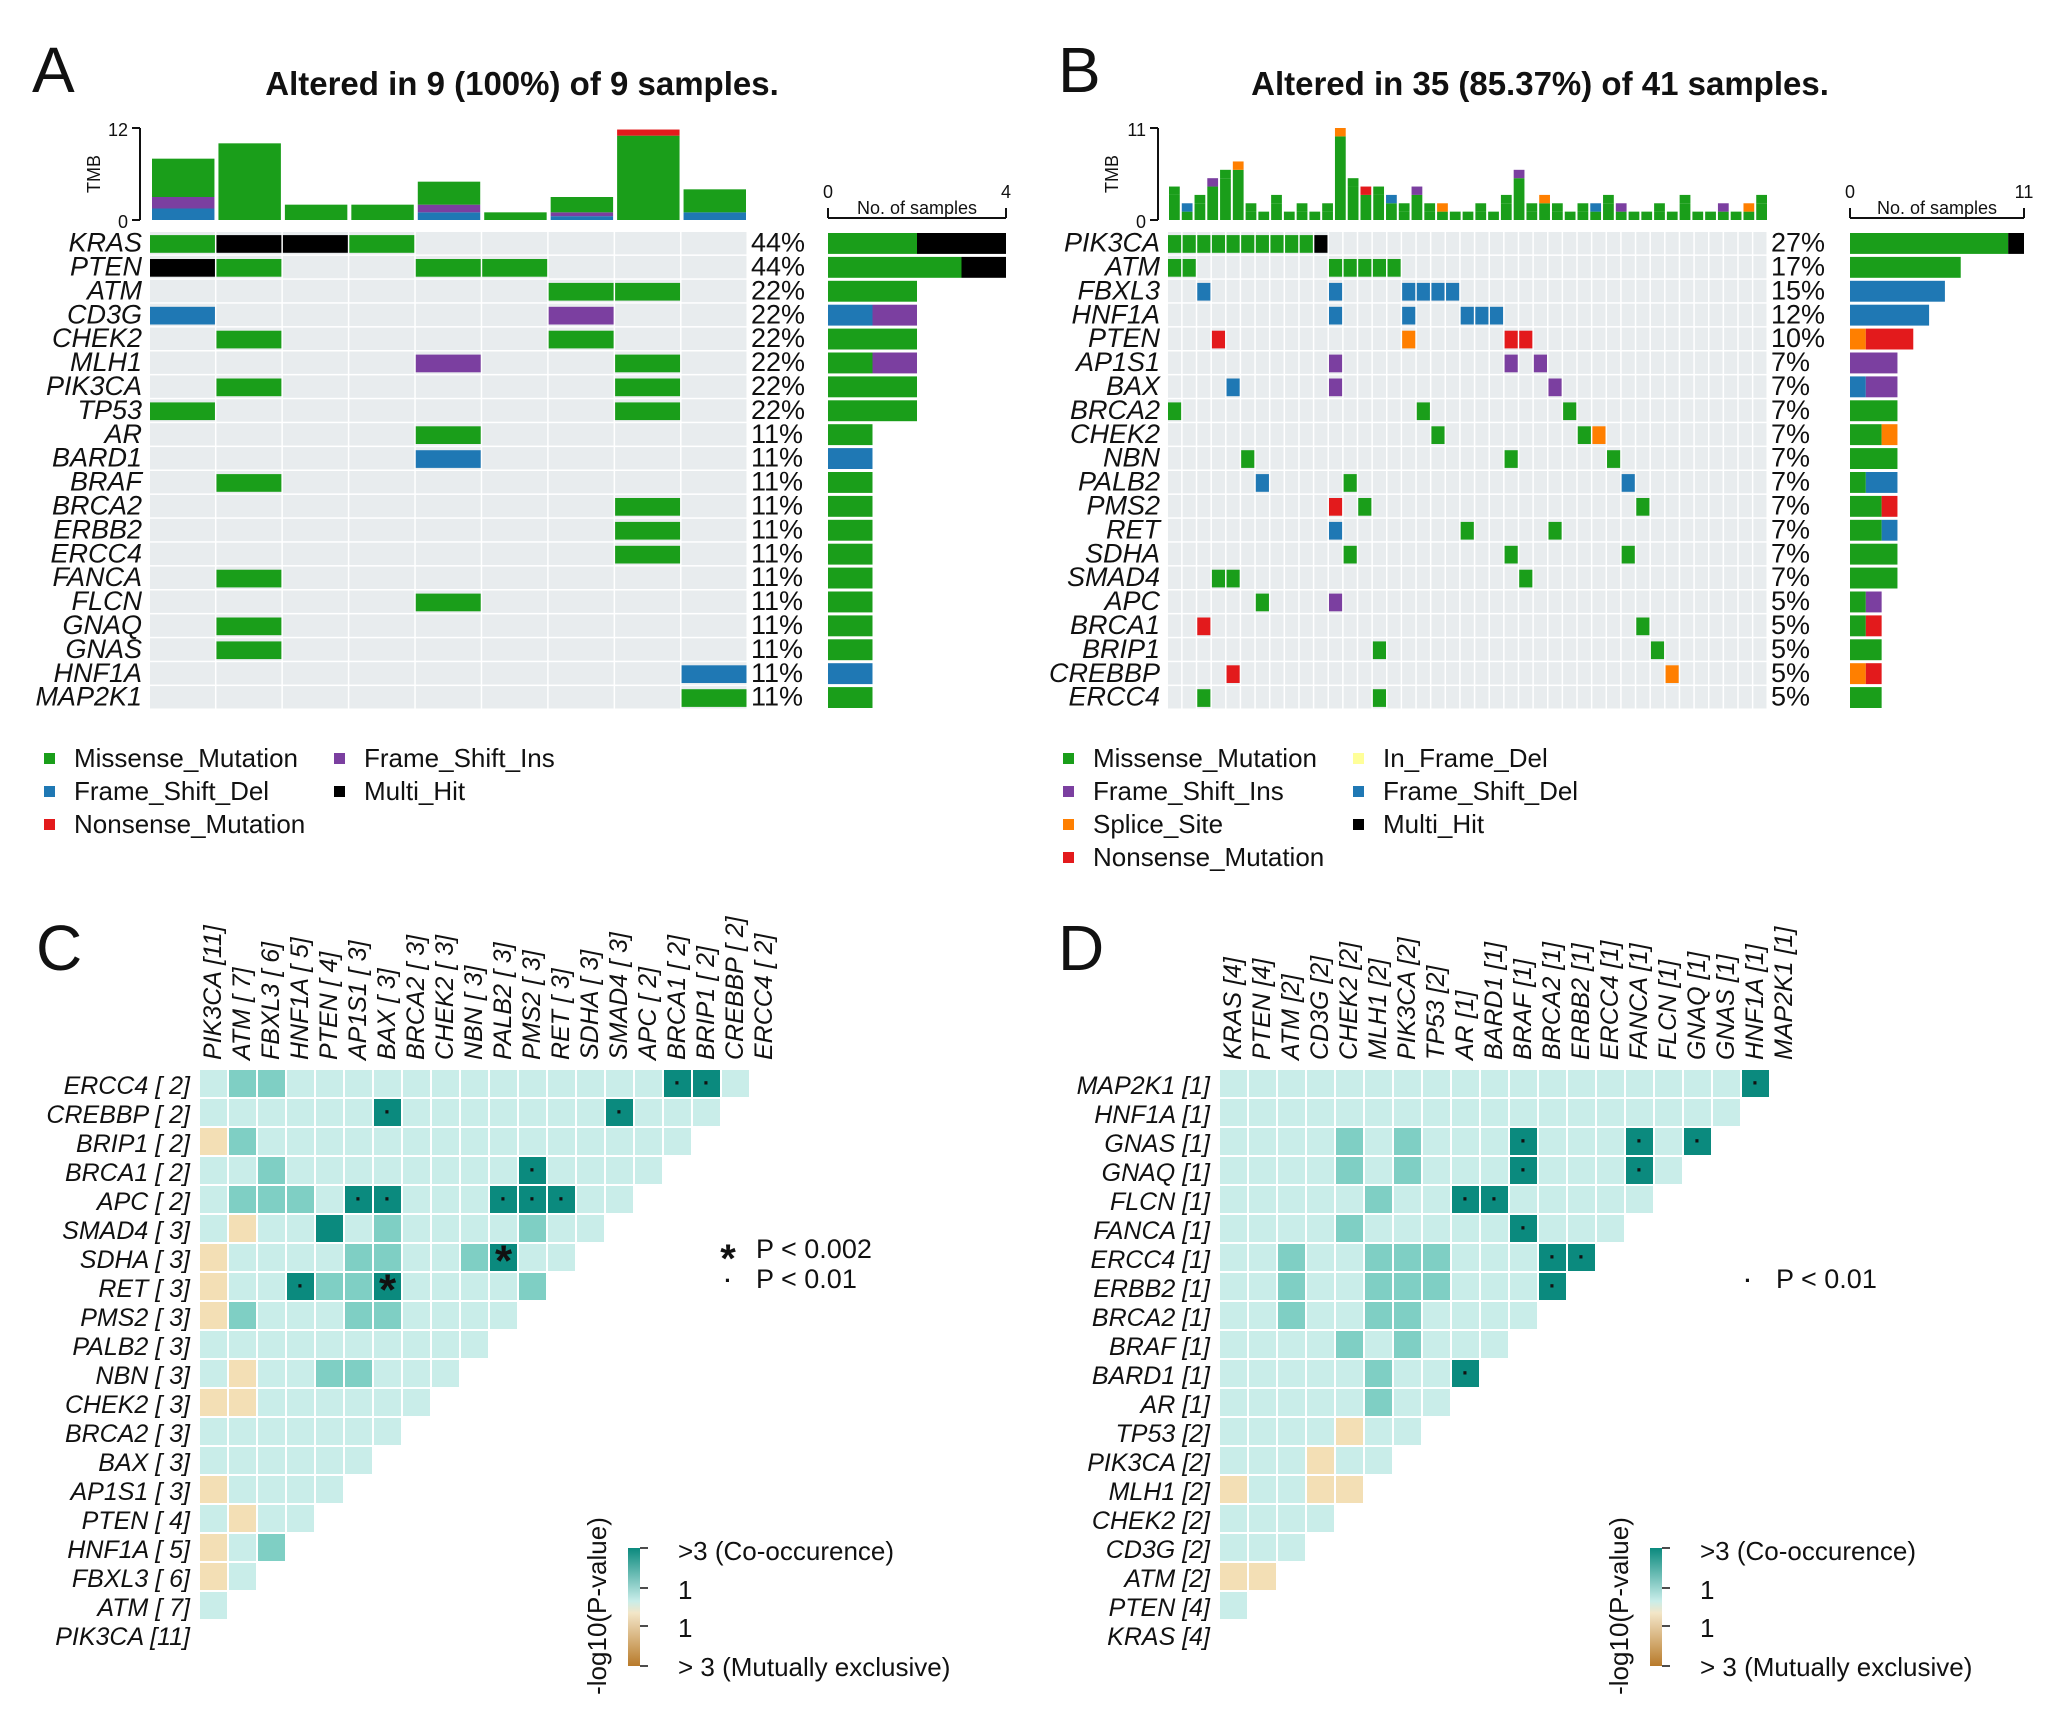  I want to click on column-gene-label: PMS2 [ 3], so click(532, 1004).